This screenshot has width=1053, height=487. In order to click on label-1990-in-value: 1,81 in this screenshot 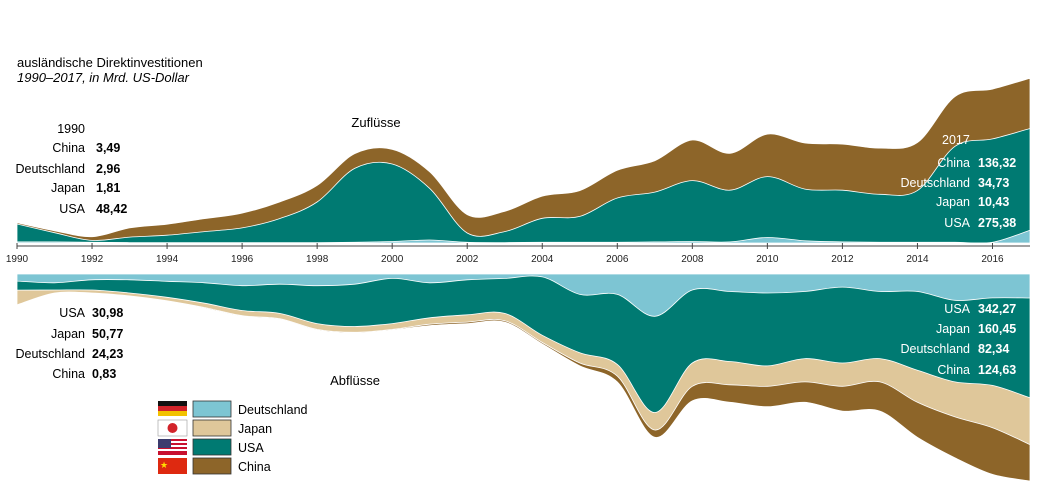, I will do `click(108, 188)`.